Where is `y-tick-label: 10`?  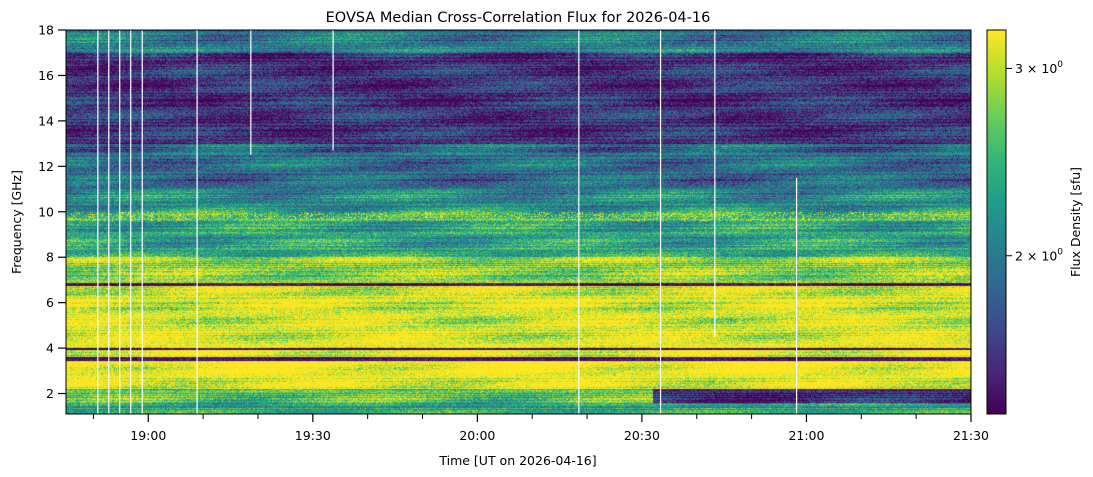
y-tick-label: 10 is located at coordinates (46, 211).